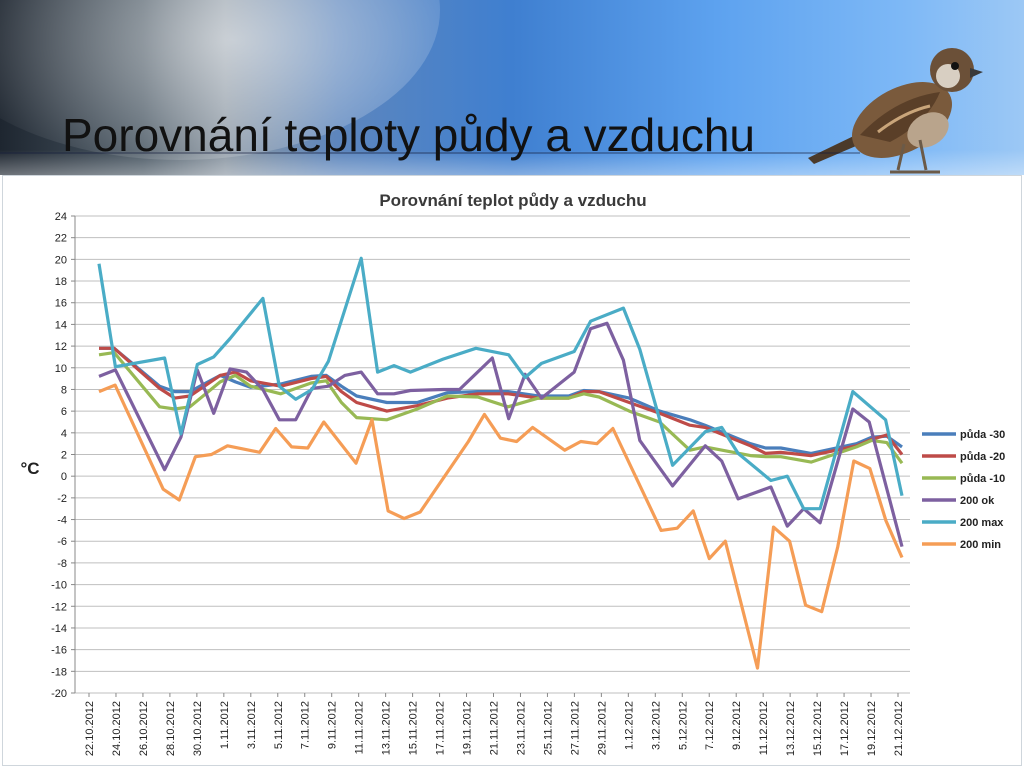  What do you see at coordinates (279, 725) in the screenshot?
I see `x-tick-label: 5.11.2012` at bounding box center [279, 725].